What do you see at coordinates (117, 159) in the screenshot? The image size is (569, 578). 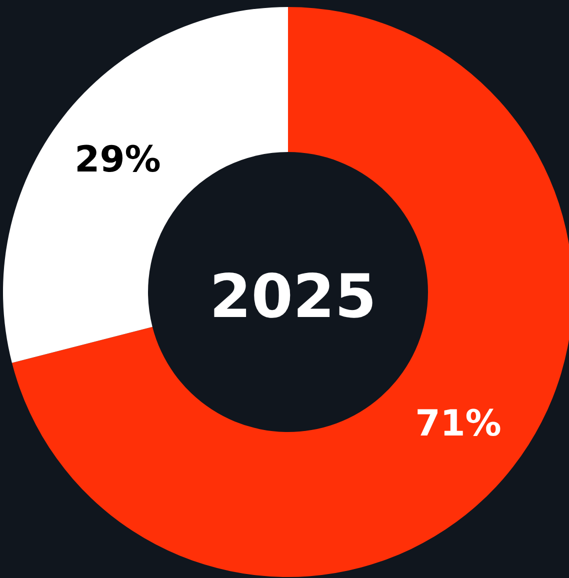 I see `data-label: 29%` at bounding box center [117, 159].